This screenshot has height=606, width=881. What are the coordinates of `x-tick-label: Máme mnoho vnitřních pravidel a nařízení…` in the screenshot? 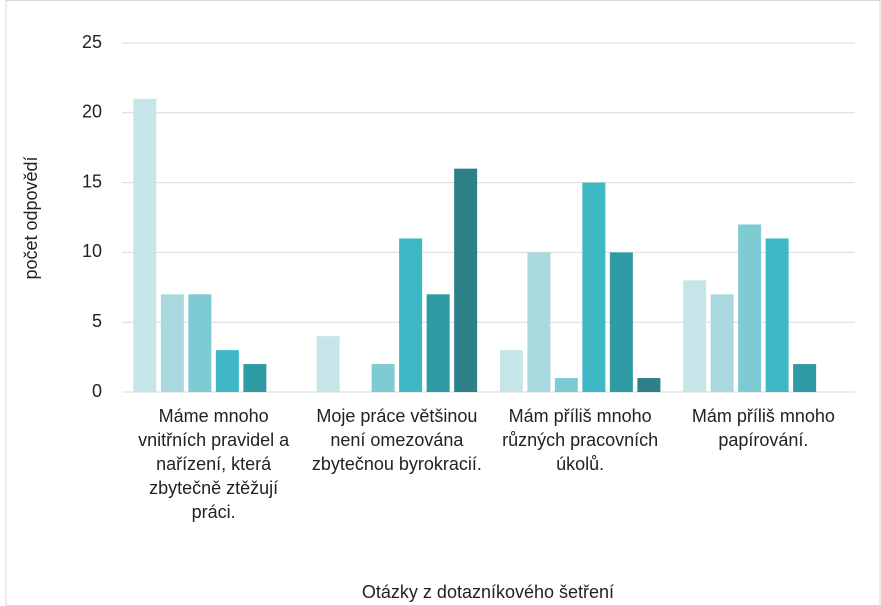 It's located at (214, 464).